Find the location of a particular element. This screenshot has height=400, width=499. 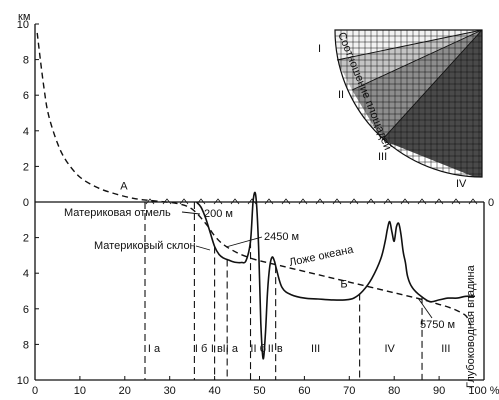

x-tick-label: 60 is located at coordinates (304, 391).